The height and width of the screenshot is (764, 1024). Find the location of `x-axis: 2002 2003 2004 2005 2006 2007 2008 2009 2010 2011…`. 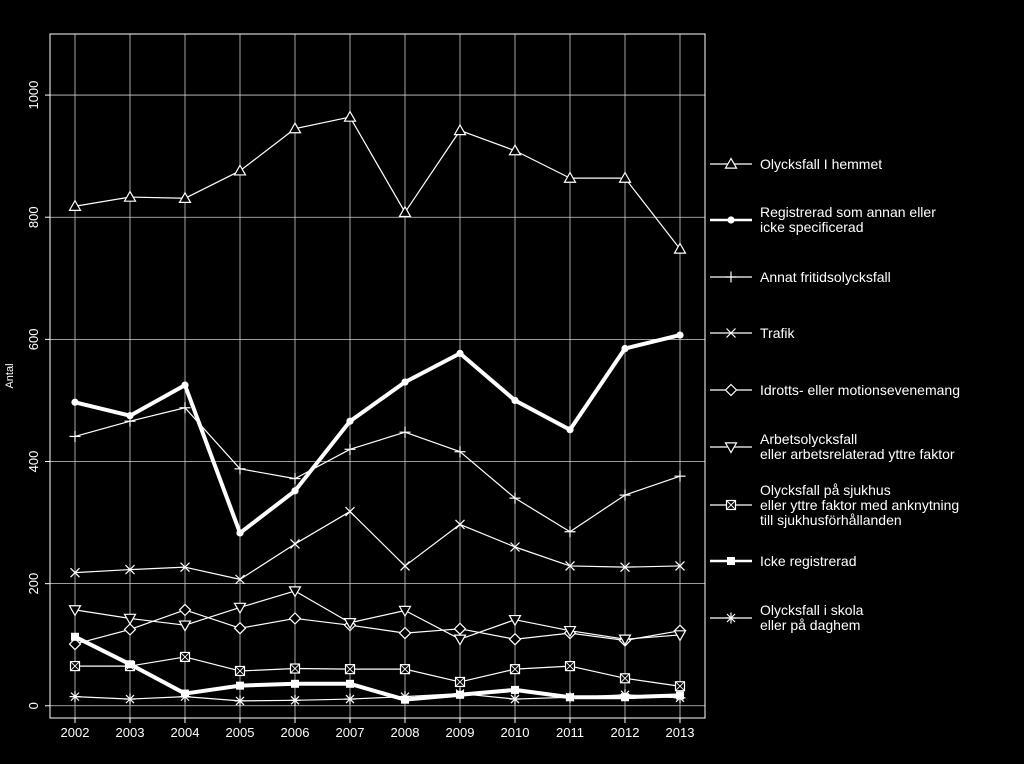

x-axis: 2002 2003 2004 2005 2006 2007 2008 2009 2010 2011… is located at coordinates (377, 729).